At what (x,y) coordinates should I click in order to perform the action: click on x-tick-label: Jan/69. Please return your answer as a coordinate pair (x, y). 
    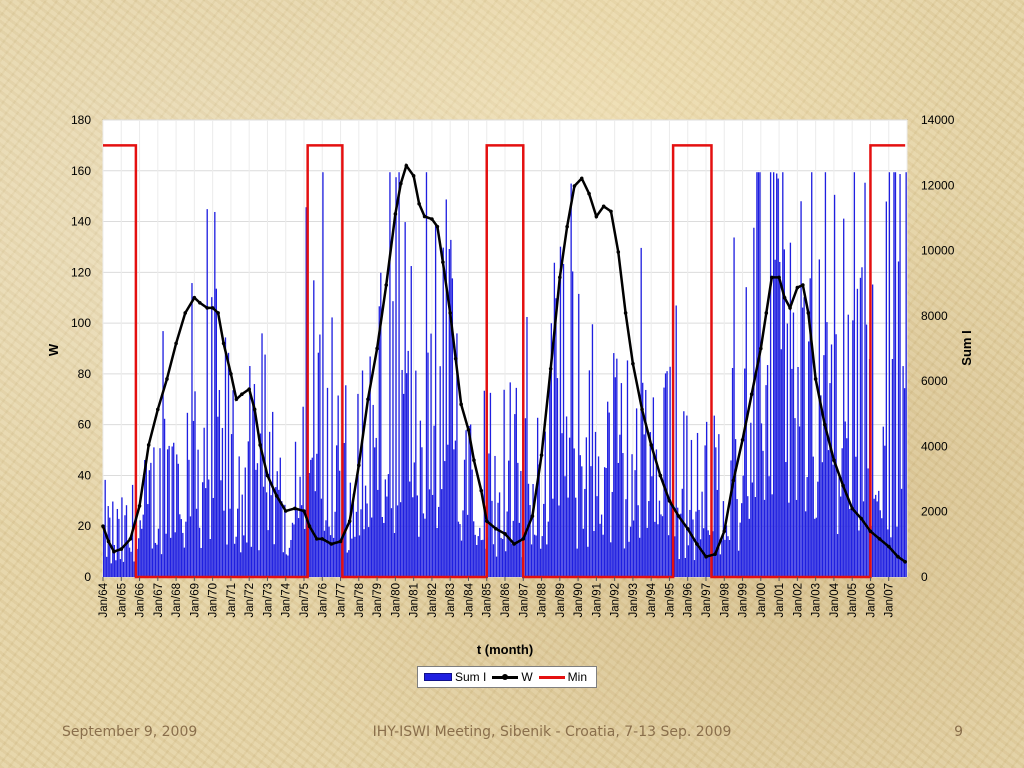
    Looking at the image, I should click on (195, 600).